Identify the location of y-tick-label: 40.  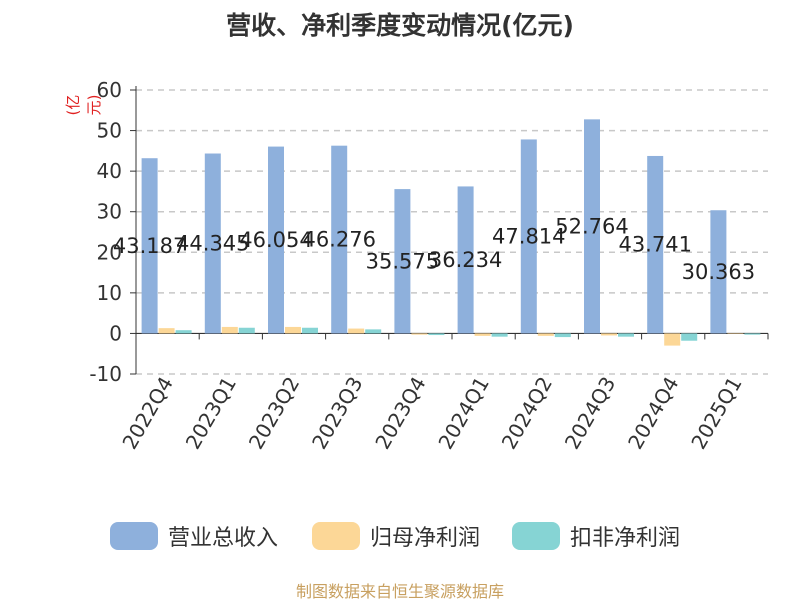
(109, 171).